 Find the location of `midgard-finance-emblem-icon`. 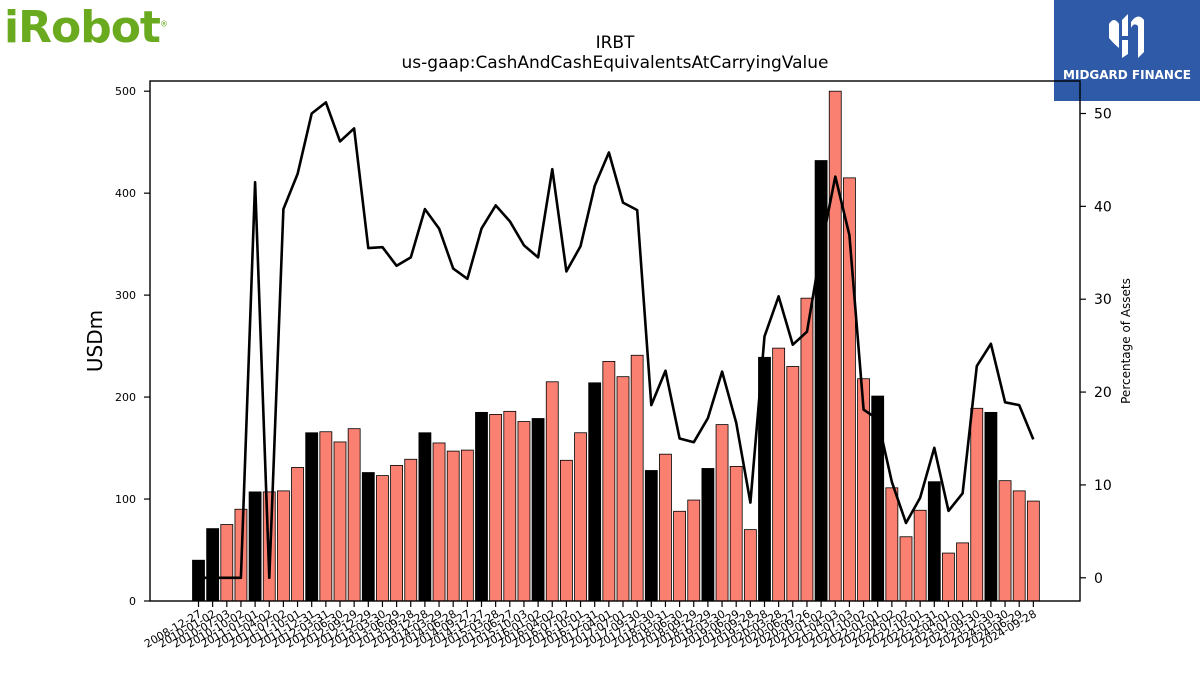

midgard-finance-emblem-icon is located at coordinates (1126, 36).